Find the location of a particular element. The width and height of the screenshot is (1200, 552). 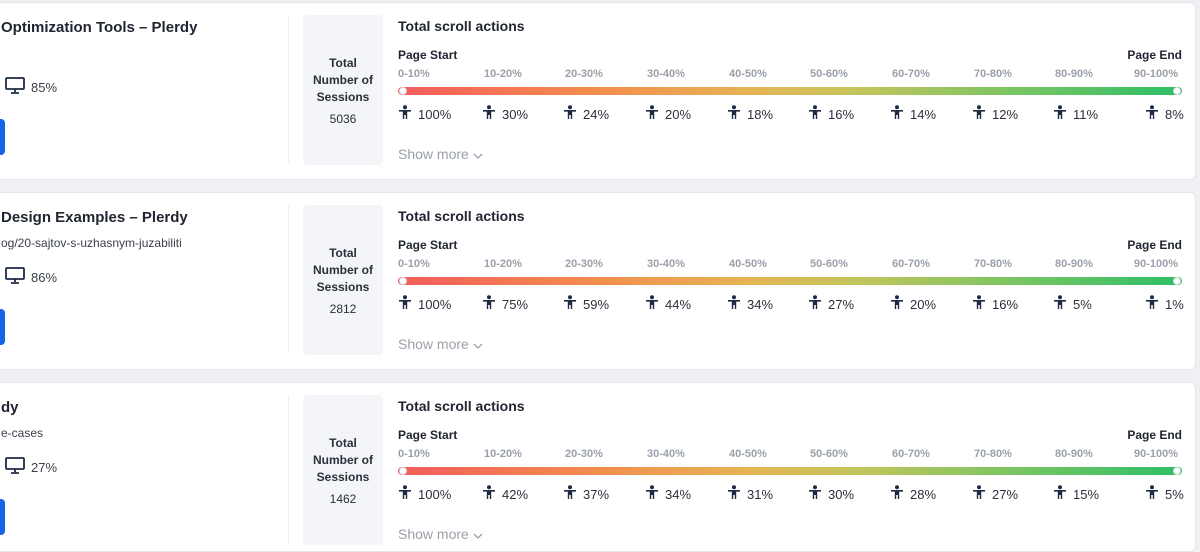

device-percent: 27% is located at coordinates (44, 467).